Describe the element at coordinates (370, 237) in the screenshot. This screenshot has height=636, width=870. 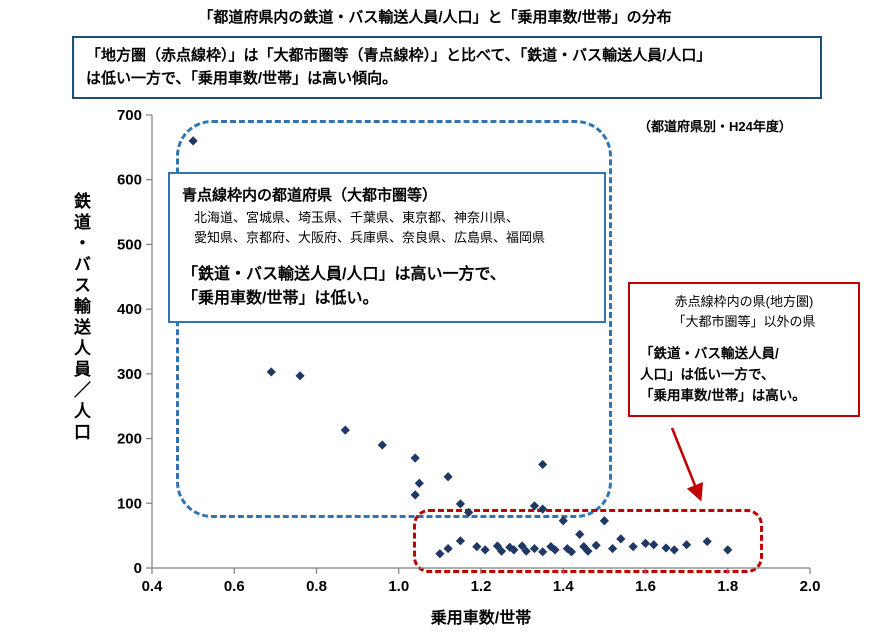
I see `metro-prefectures-line-2: 愛知県、京都府、大阪府、兵庫県、奈良県、広島県、福岡県` at that location.